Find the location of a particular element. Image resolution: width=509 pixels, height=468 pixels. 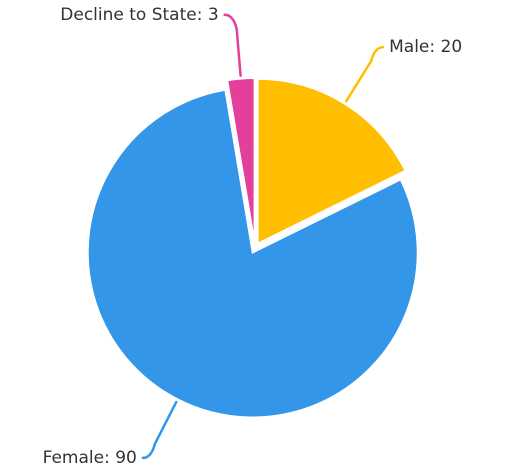

slice-label: Male: 20 is located at coordinates (425, 47).